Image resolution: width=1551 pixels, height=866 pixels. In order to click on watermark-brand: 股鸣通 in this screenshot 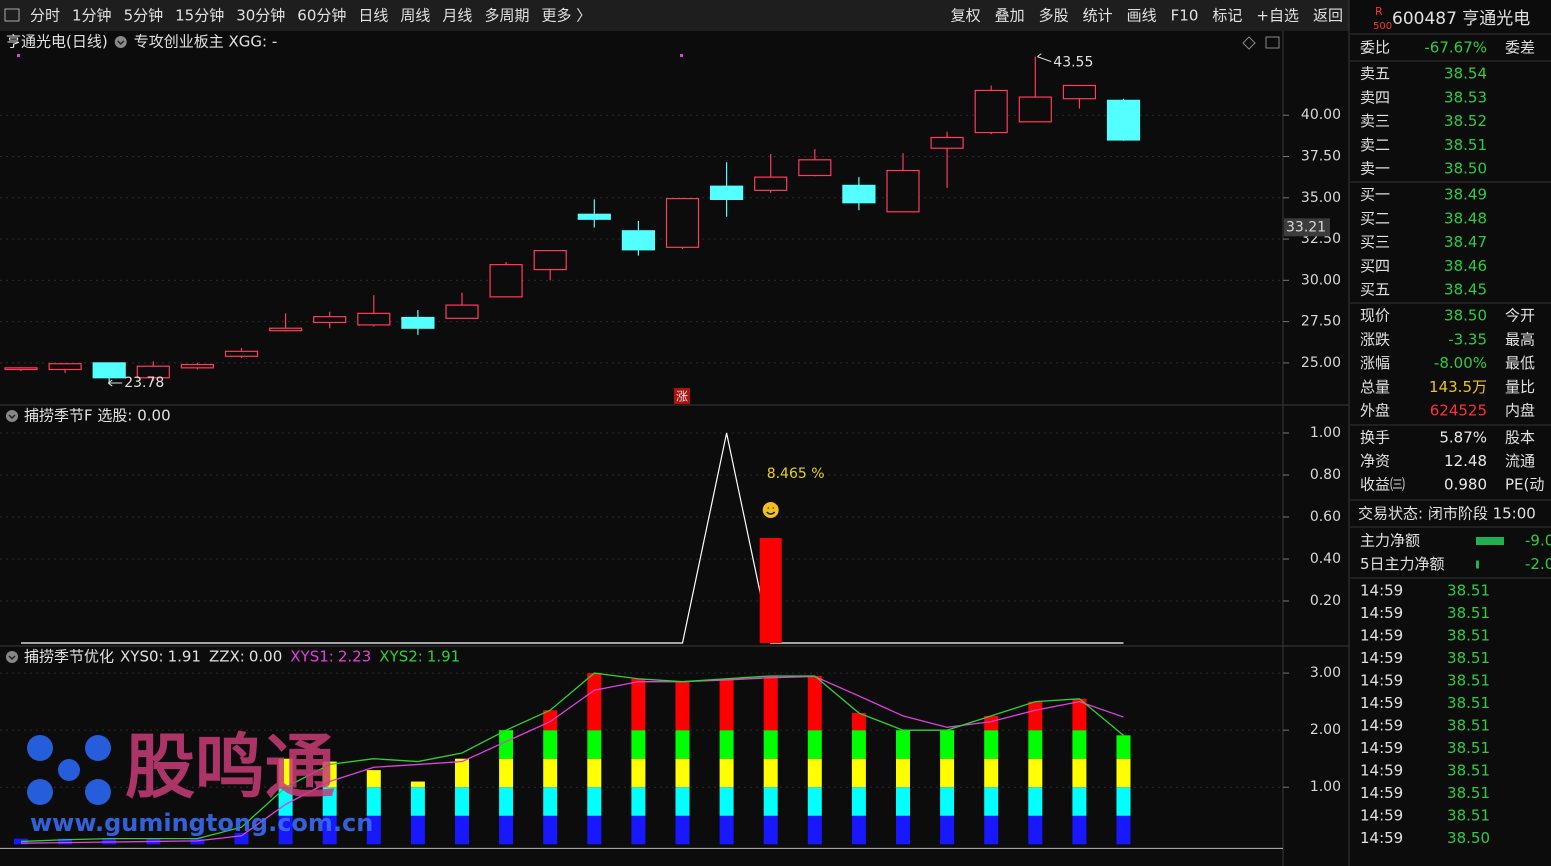, I will do `click(230, 767)`.